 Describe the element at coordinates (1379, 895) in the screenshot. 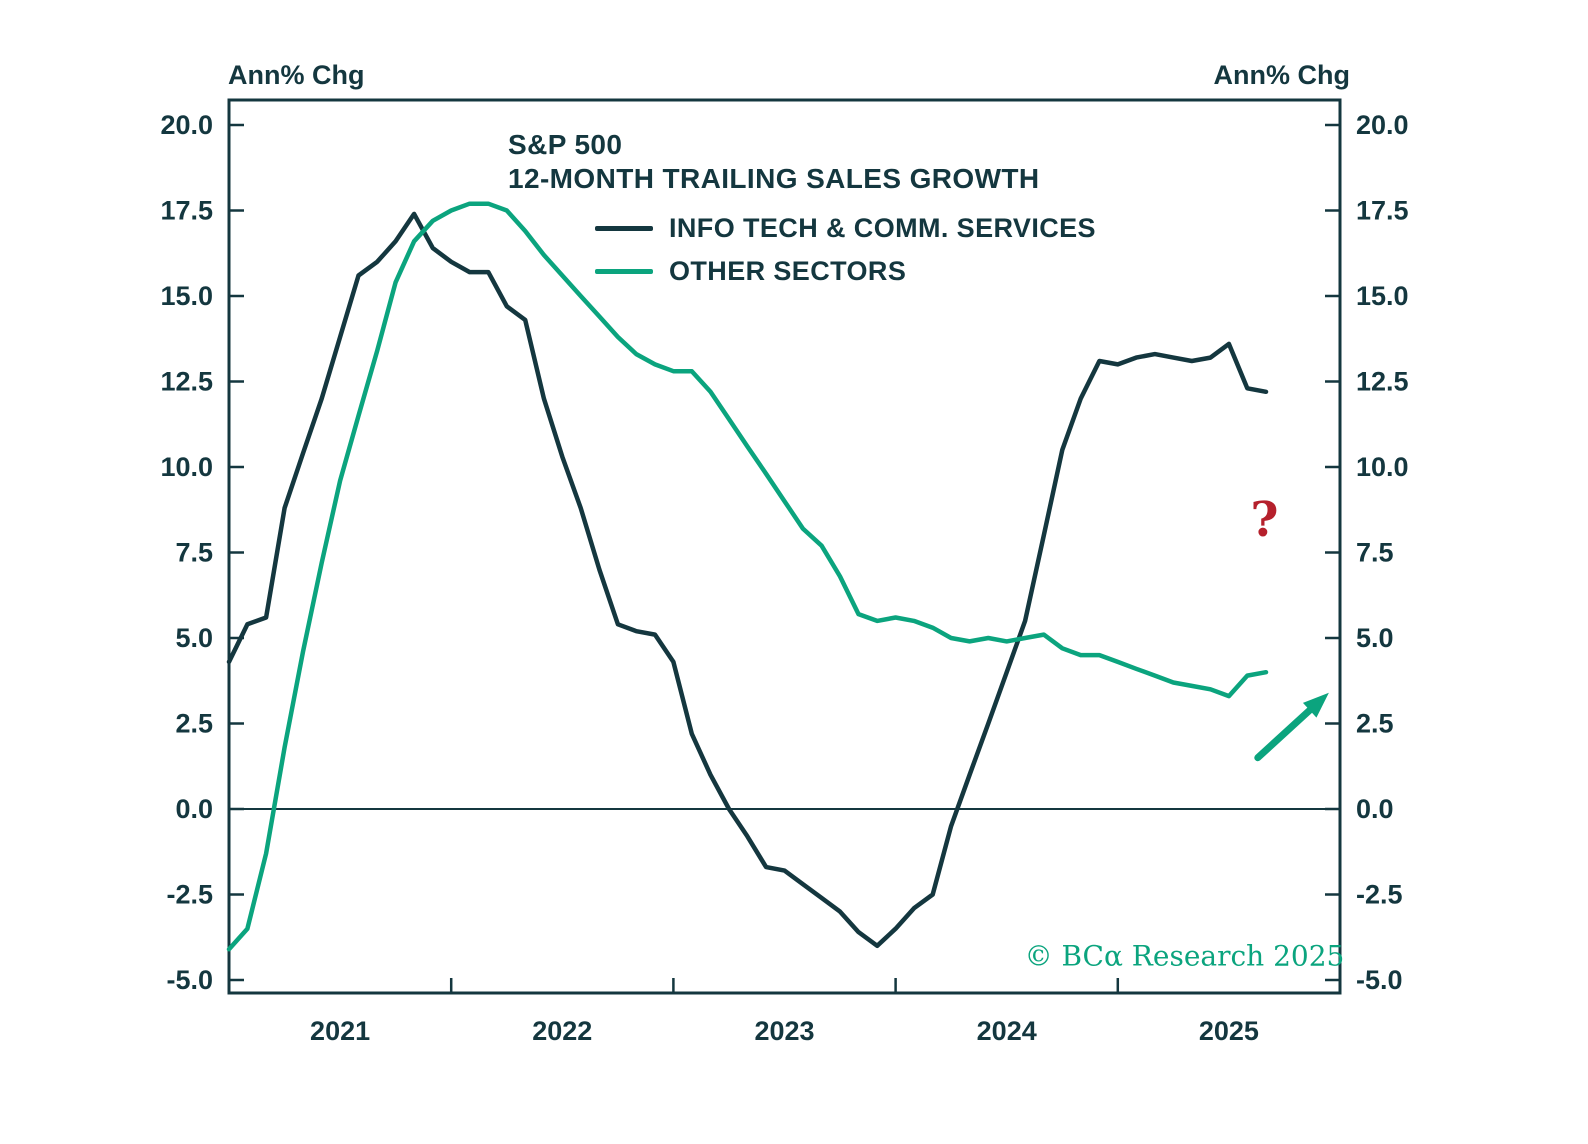

I see `y-tick-label-right: -2.5` at that location.